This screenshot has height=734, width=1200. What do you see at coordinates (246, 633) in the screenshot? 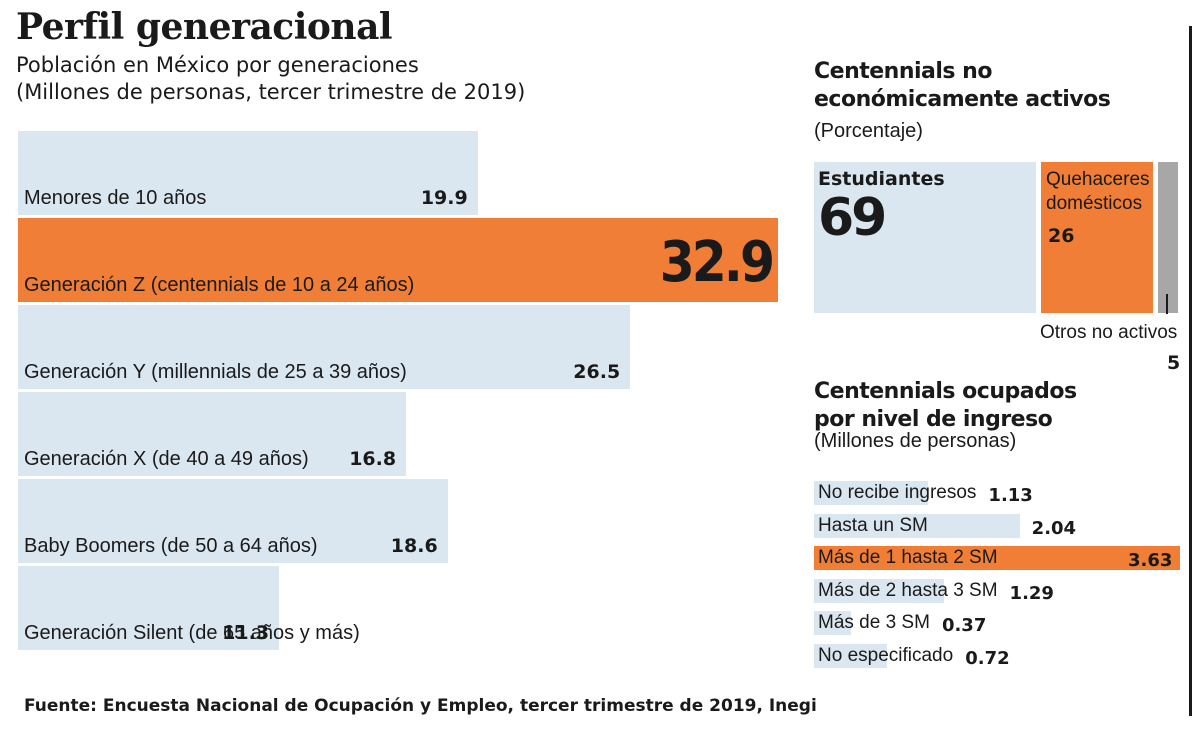
I see `generation-value: 11.3` at bounding box center [246, 633].